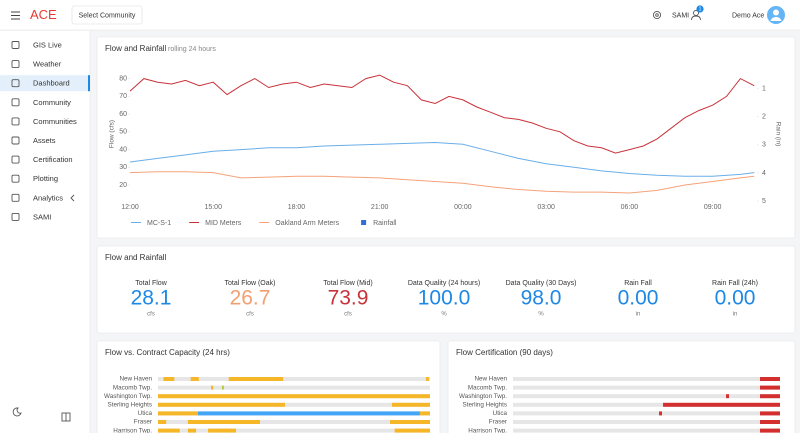 The image size is (800, 433). What do you see at coordinates (444, 298) in the screenshot?
I see `stat-value: 100.0` at bounding box center [444, 298].